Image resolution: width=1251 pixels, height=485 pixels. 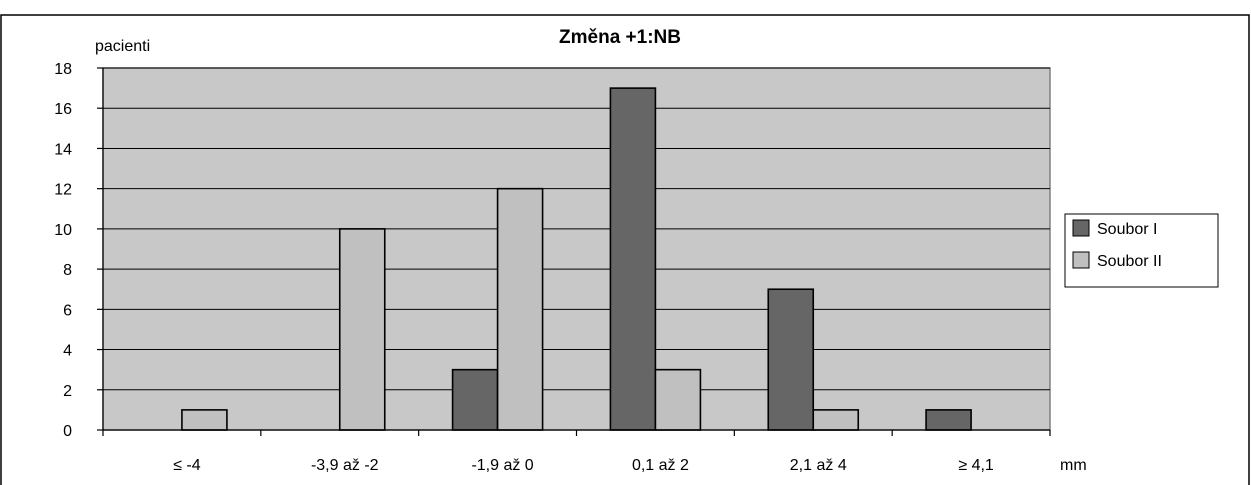 I want to click on y-tick-label: 4, so click(x=67, y=351).